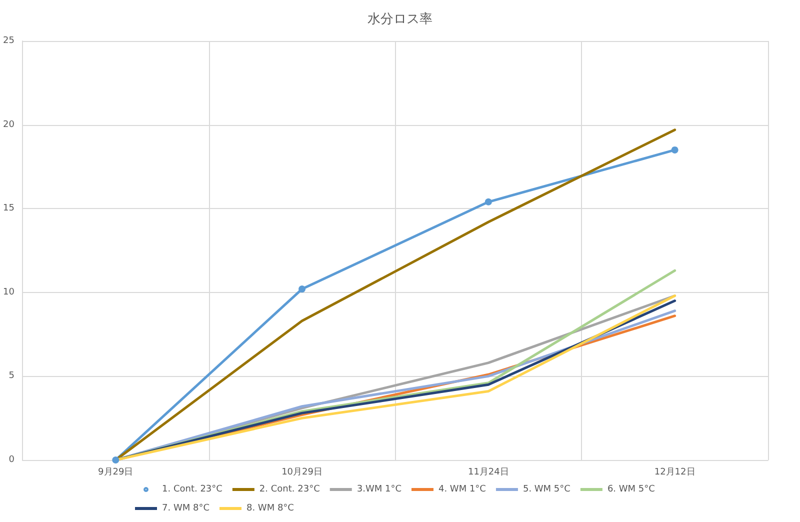 This screenshot has width=800, height=522. I want to click on legend-label: 3.WM 1°C, so click(379, 489).